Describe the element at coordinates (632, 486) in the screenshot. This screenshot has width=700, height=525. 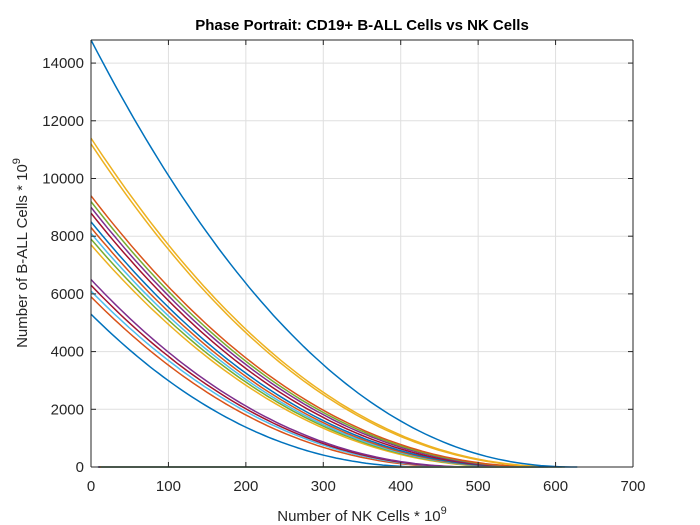
I see `x-tick-label: 700` at that location.